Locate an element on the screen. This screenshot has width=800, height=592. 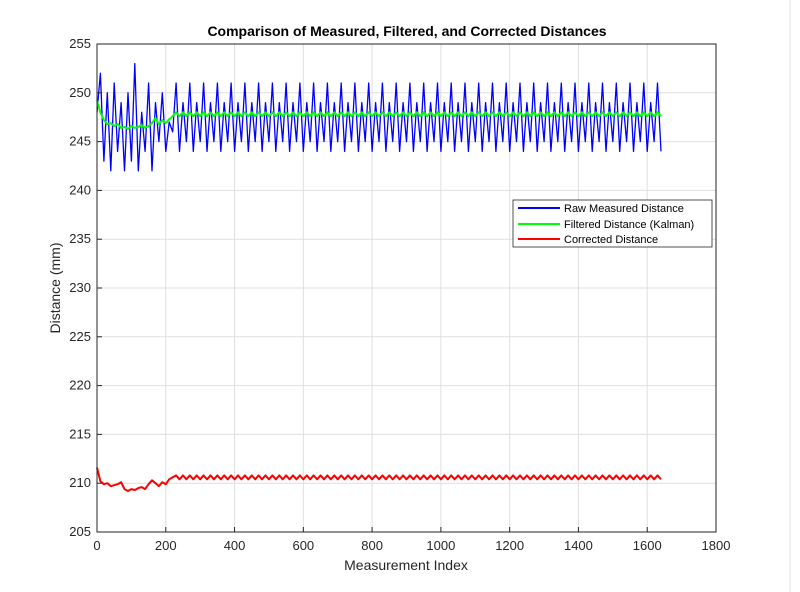
raw-measured-line is located at coordinates (379, 117).